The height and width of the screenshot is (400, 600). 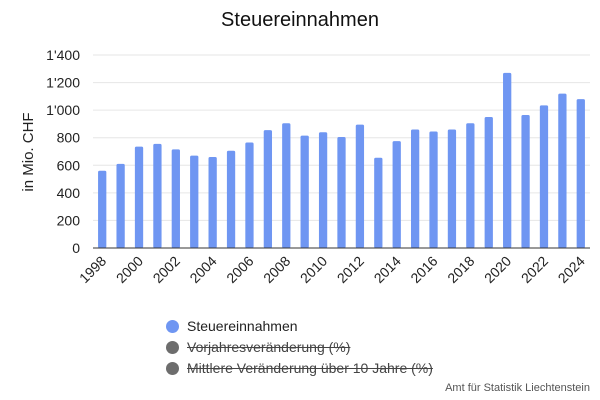 What do you see at coordinates (507, 160) in the screenshot?
I see `bar-2020` at bounding box center [507, 160].